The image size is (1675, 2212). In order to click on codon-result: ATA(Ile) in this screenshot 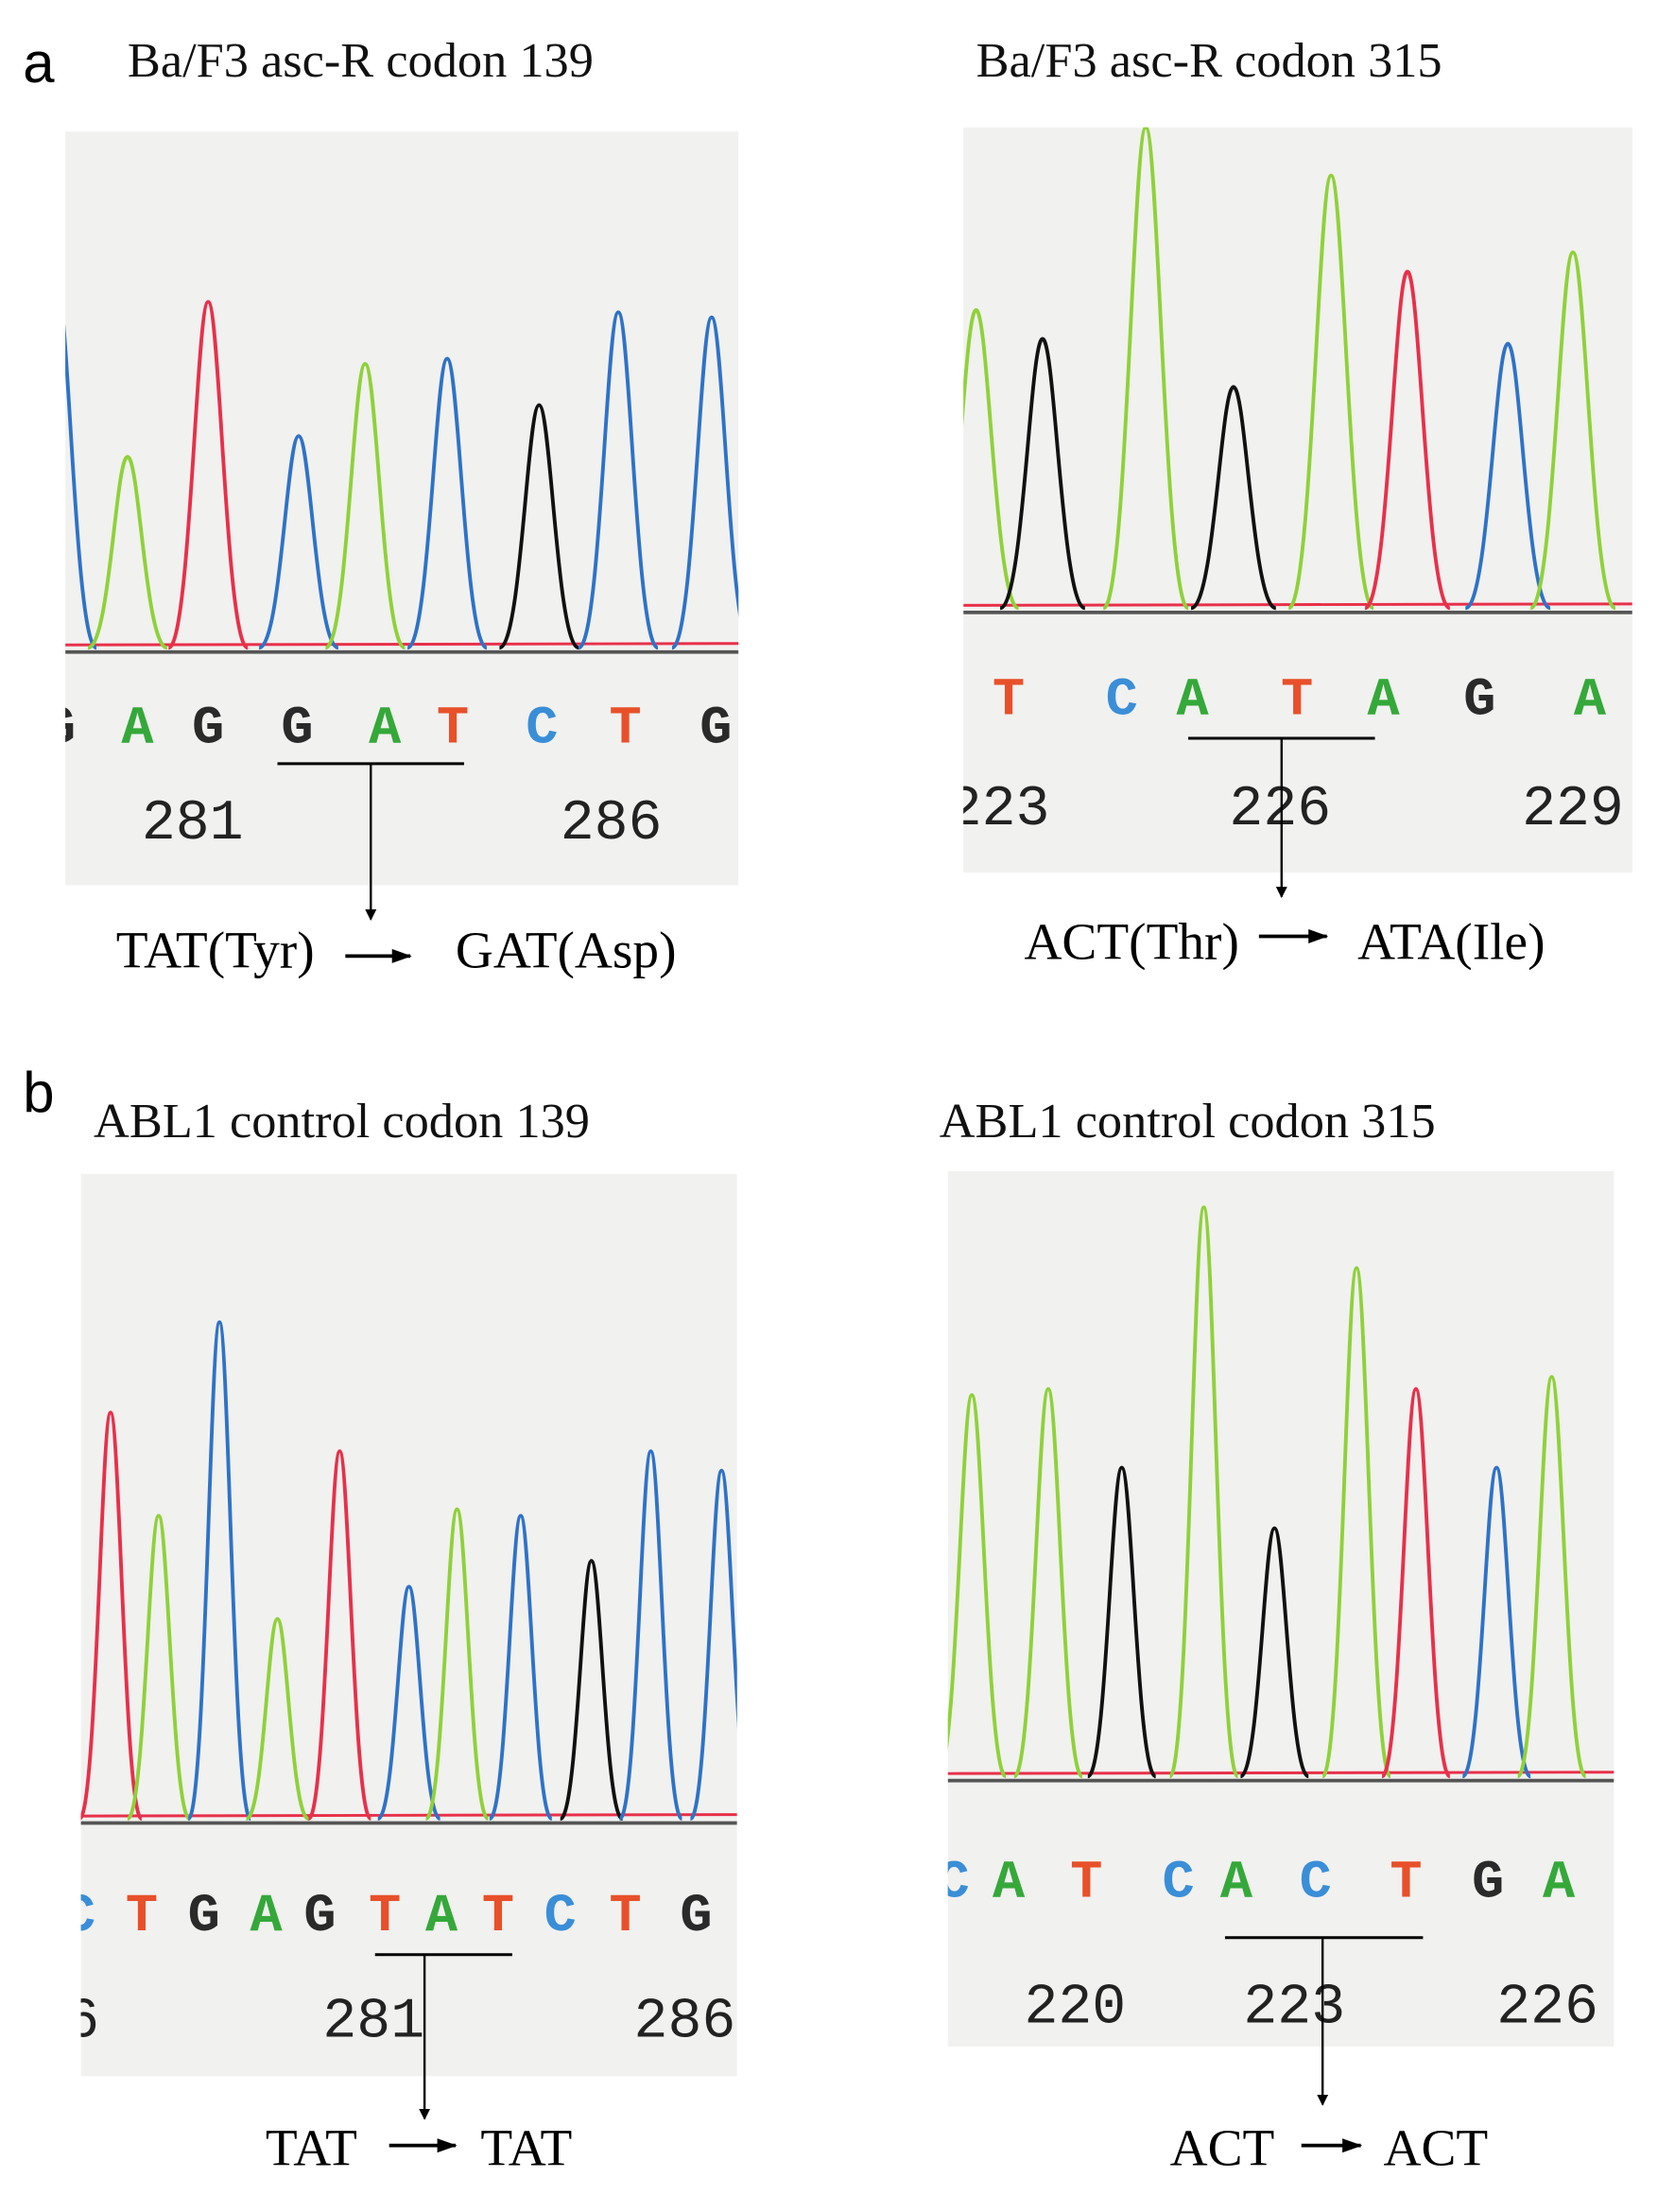, I will do `click(1451, 941)`.